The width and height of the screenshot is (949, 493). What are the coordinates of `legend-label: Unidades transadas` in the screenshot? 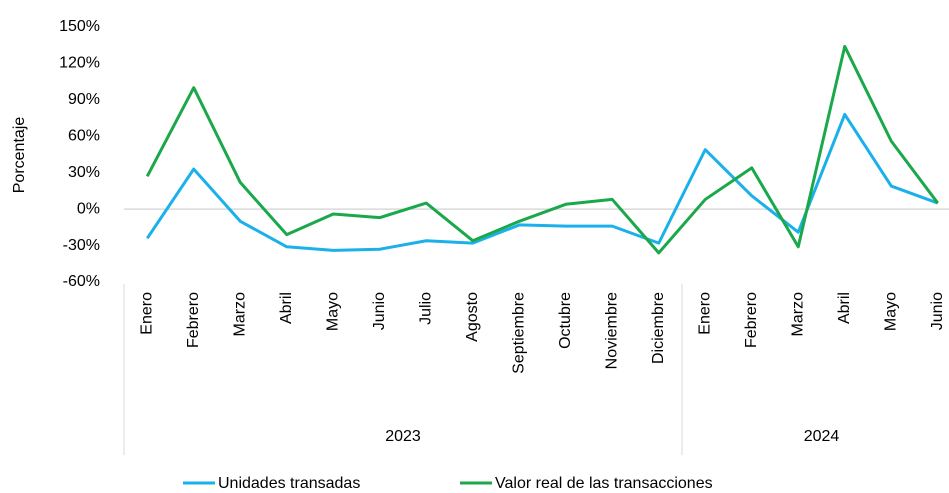 It's located at (289, 483).